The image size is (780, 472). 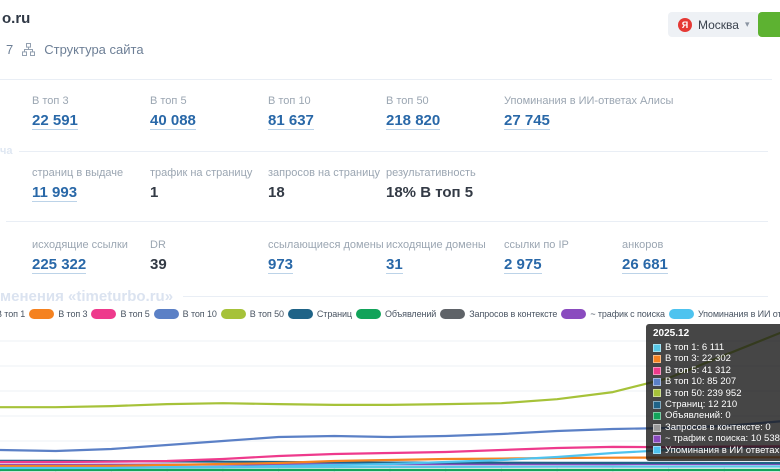 What do you see at coordinates (716, 404) in the screenshot?
I see `tooltip-row: Страниц: 12 210` at bounding box center [716, 404].